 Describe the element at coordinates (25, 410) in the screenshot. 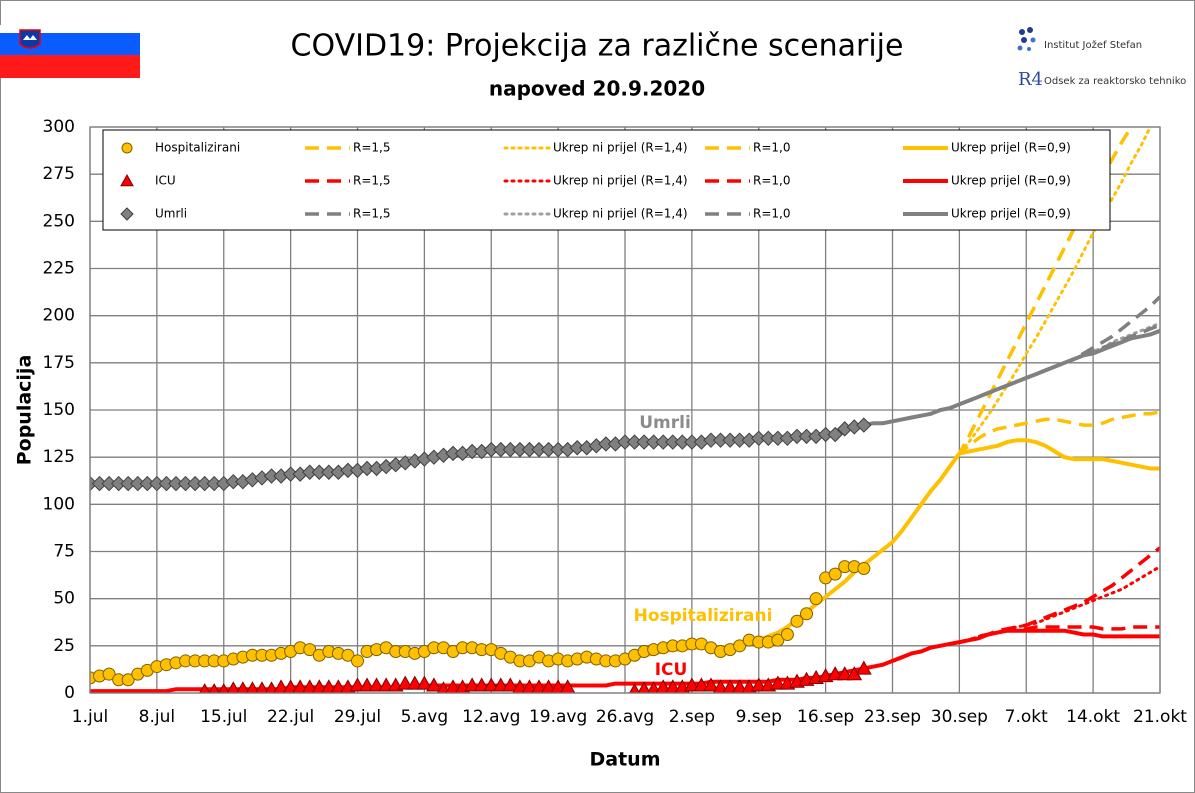

I see `y-axis-label: Populacija` at that location.